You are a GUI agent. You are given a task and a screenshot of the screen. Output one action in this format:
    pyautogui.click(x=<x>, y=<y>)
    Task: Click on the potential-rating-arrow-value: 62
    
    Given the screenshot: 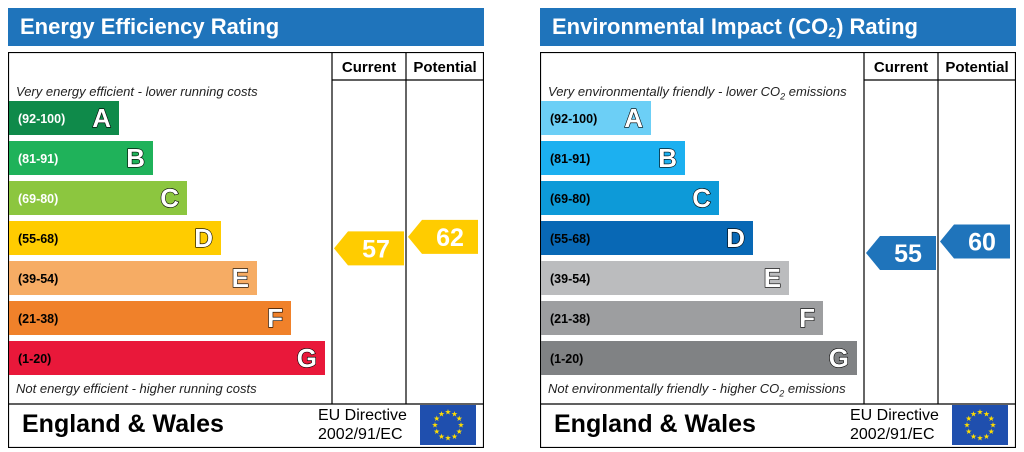 What is the action you would take?
    pyautogui.click(x=450, y=238)
    